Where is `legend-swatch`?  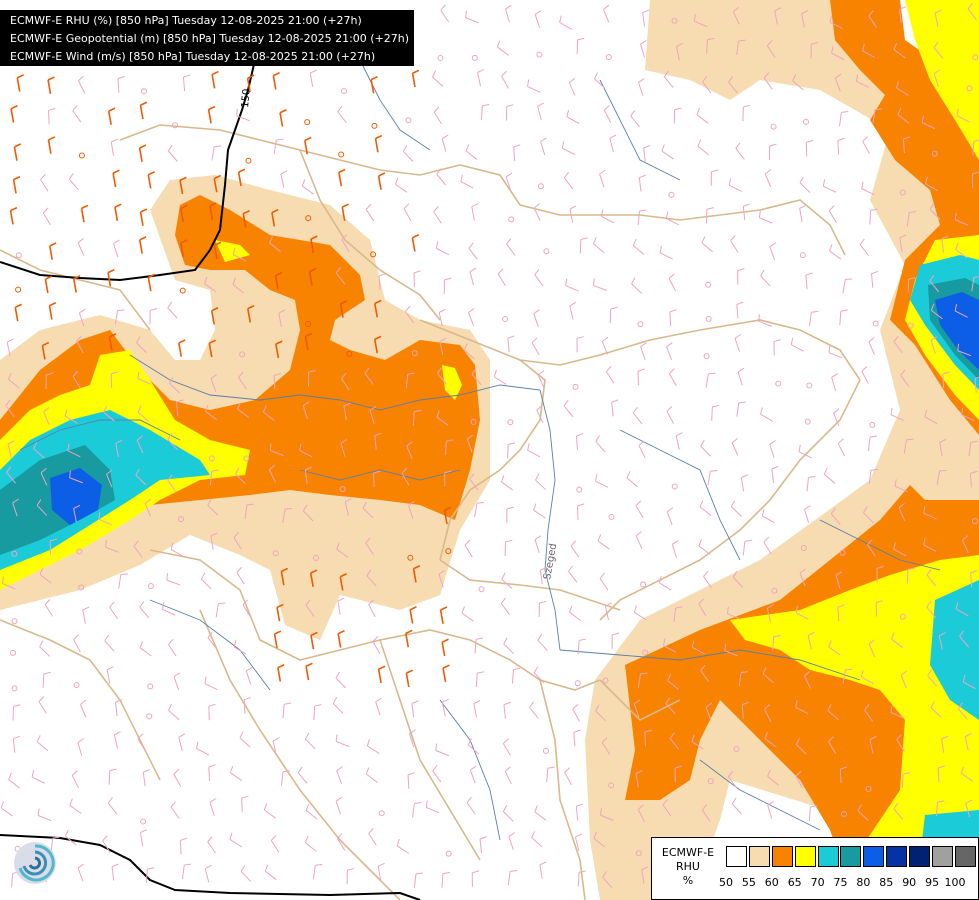 legend-swatch is located at coordinates (736, 856).